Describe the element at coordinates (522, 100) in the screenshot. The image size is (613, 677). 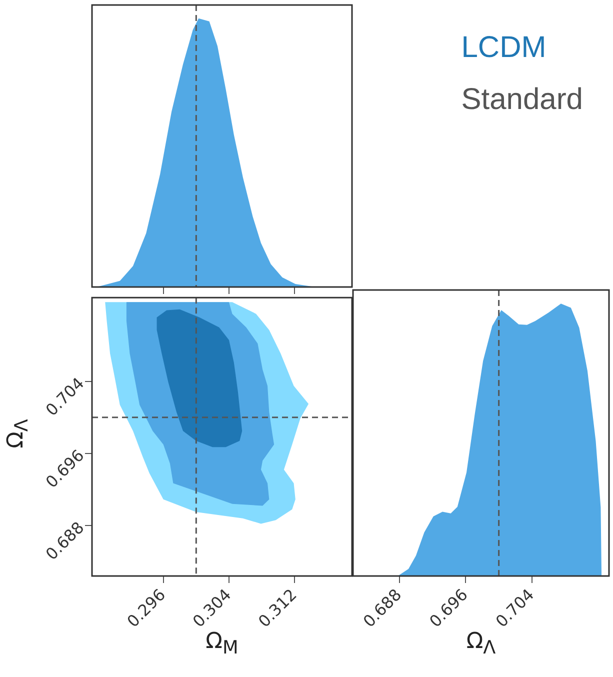
I see `ref-line-label: Standard` at that location.